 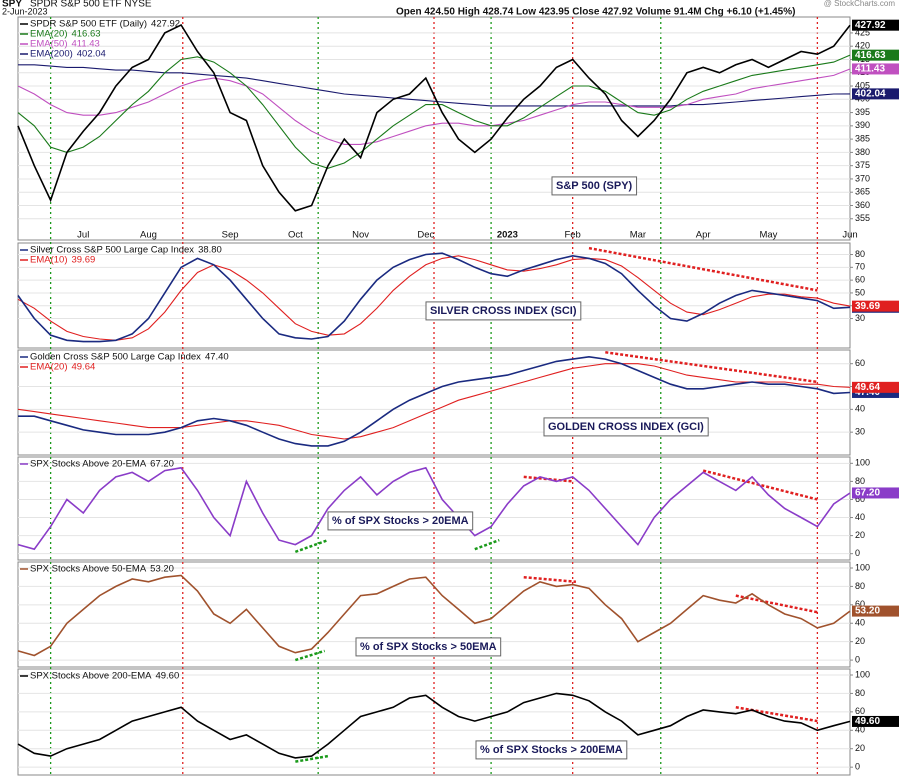 I want to click on legend-name: SPX Stocks Above 200-EMA, so click(x=91, y=676).